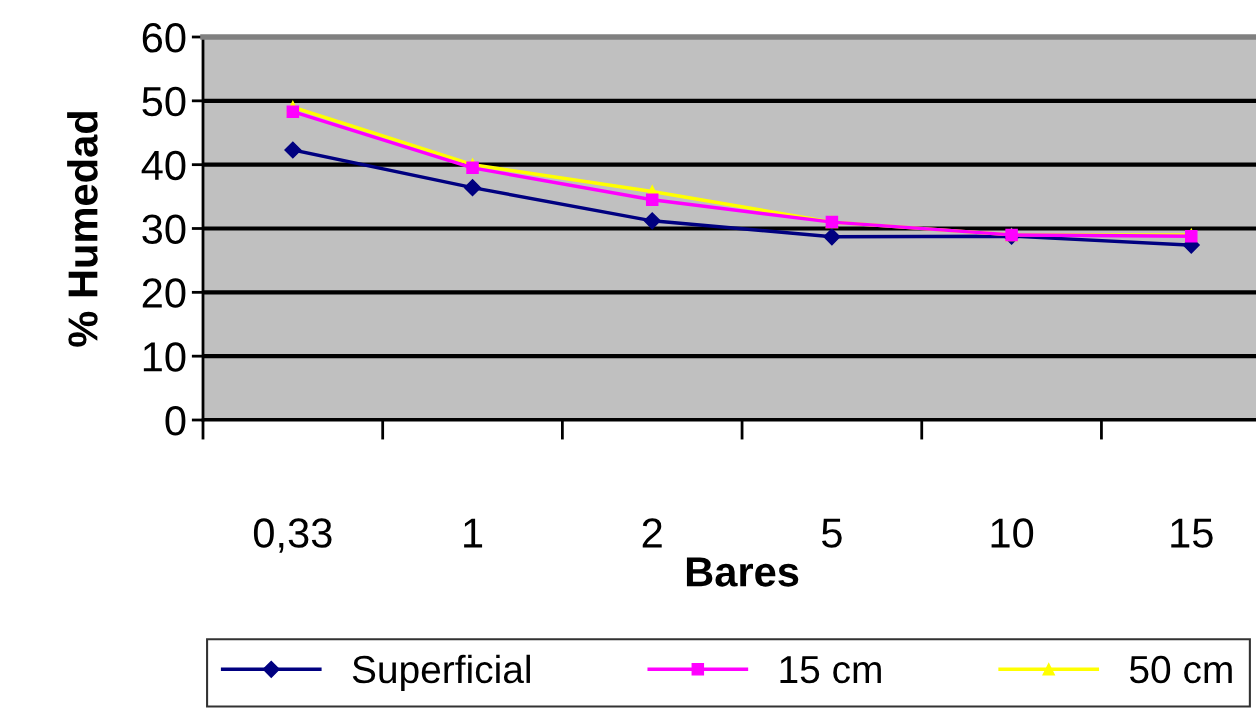  I want to click on legend-label: Superficial, so click(441, 672).